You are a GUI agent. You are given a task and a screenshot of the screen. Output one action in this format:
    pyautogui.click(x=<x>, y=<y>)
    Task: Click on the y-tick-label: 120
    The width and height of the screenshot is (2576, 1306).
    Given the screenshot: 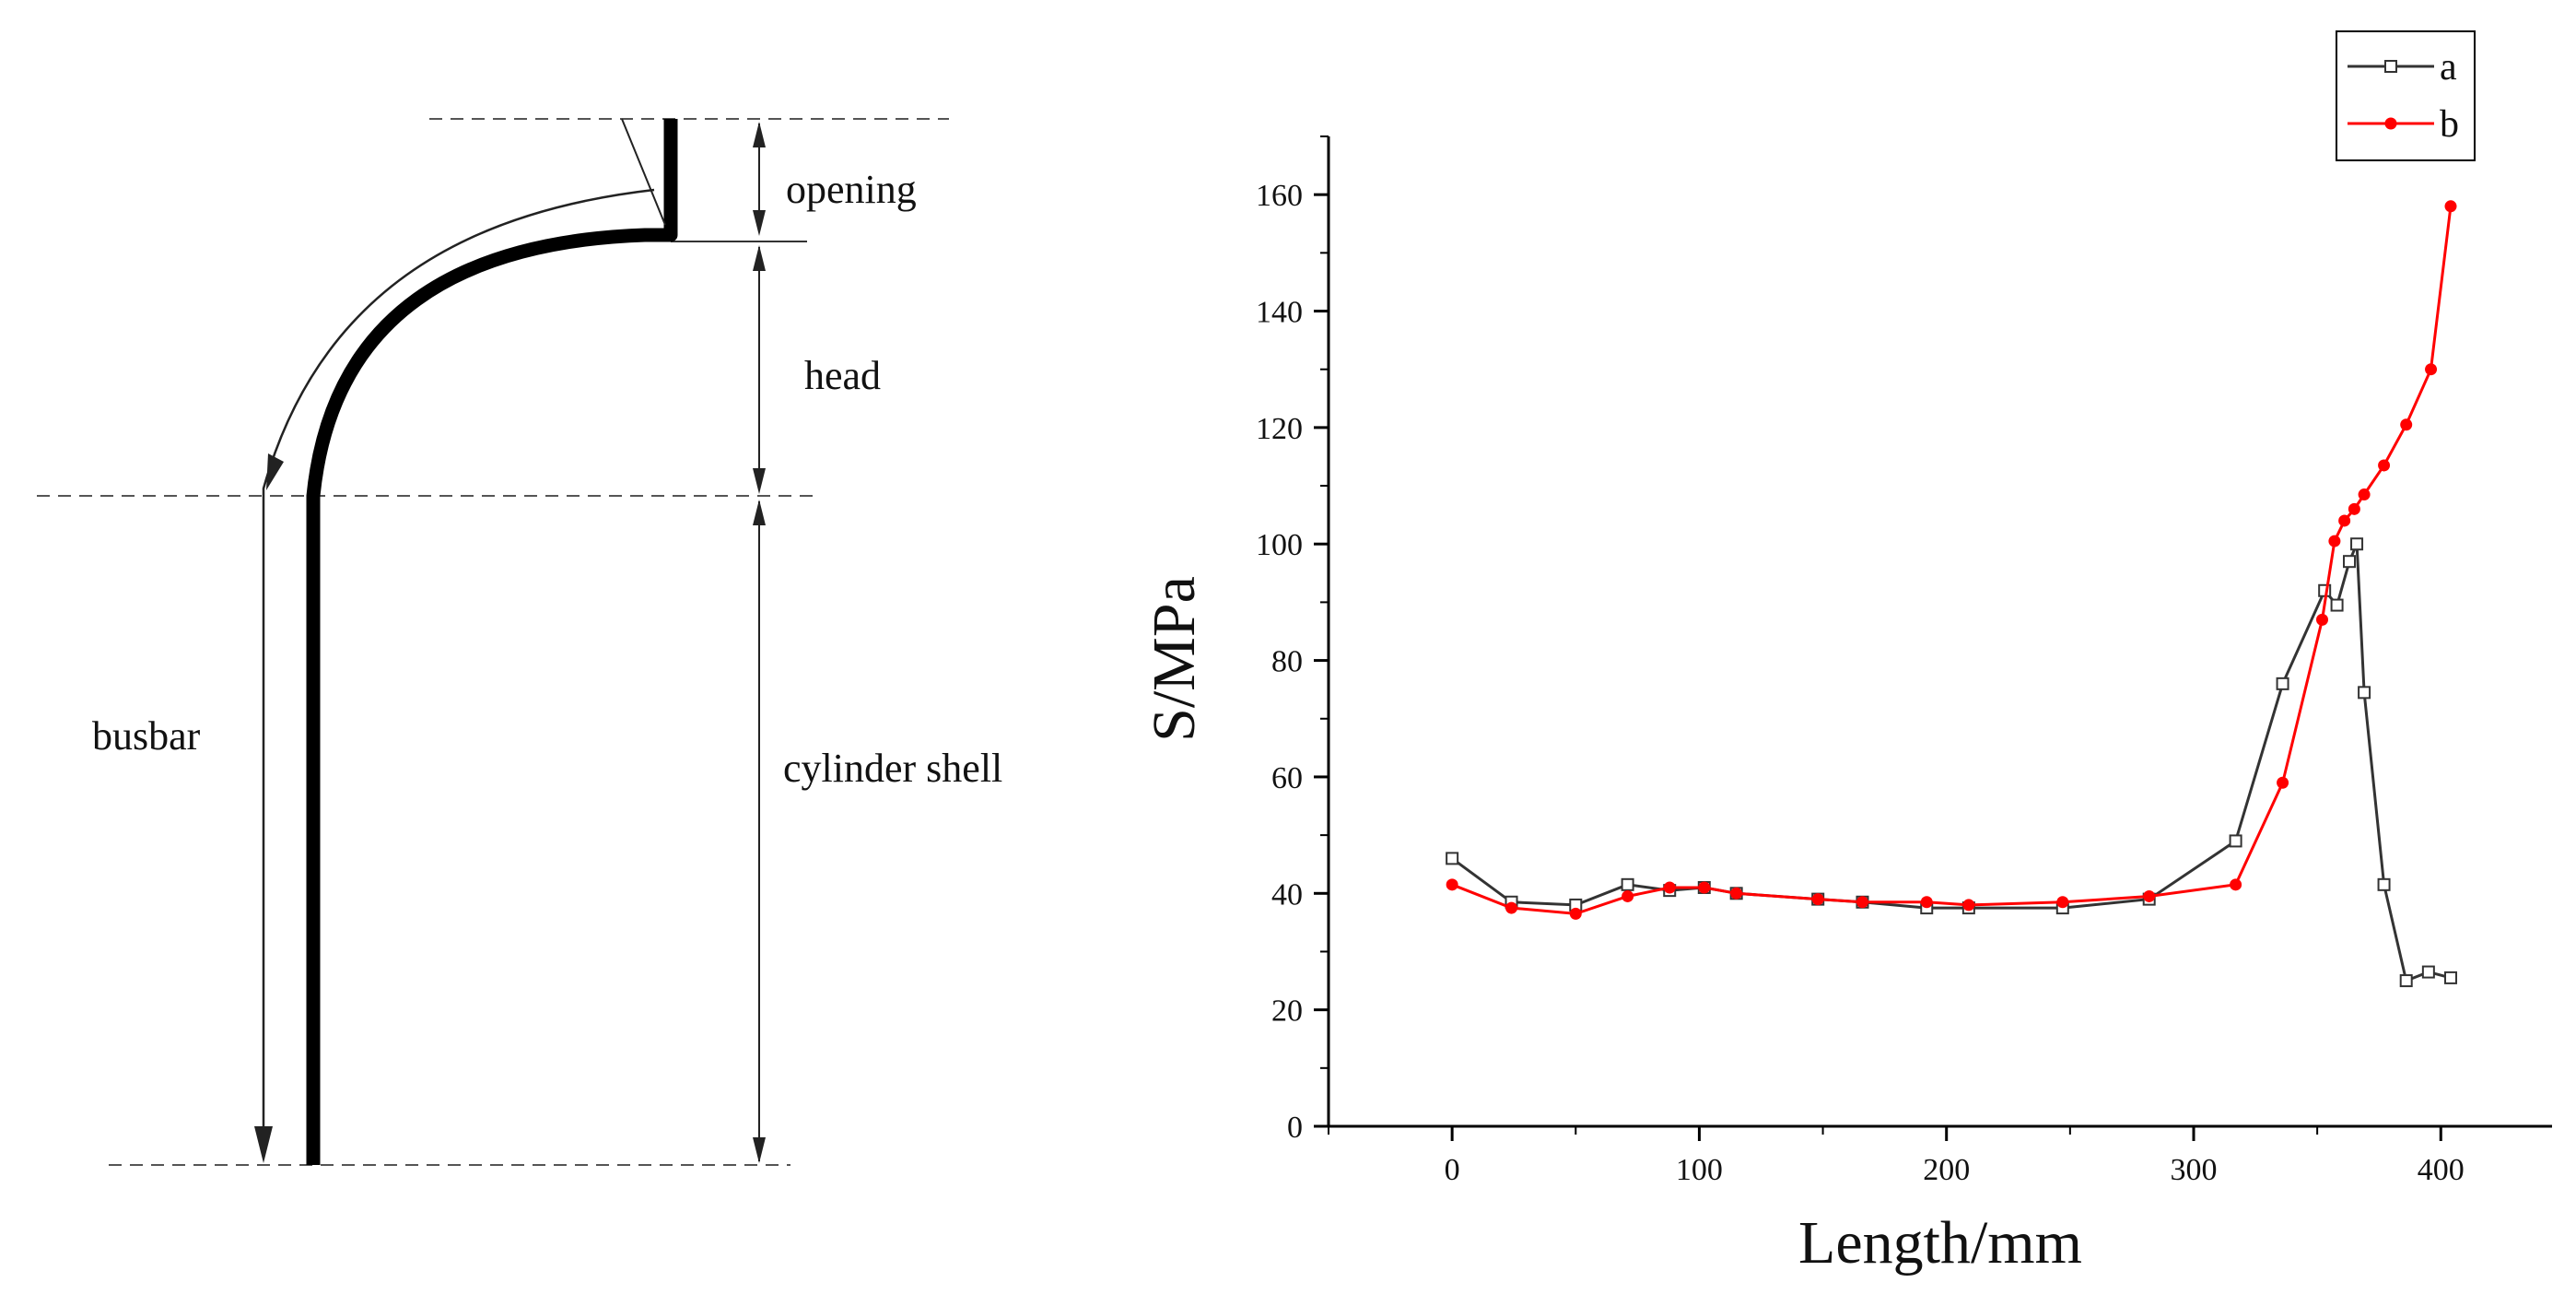 What is the action you would take?
    pyautogui.click(x=1279, y=429)
    